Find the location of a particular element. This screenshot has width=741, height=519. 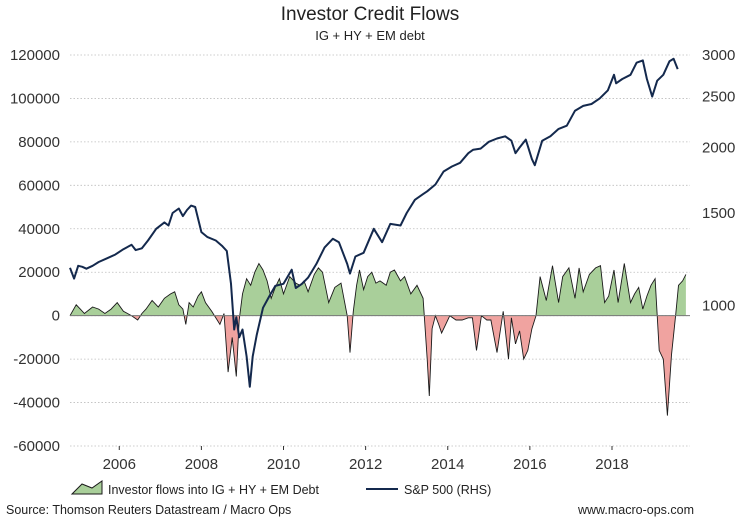

right-tick-label: 2500 is located at coordinates (718, 97).